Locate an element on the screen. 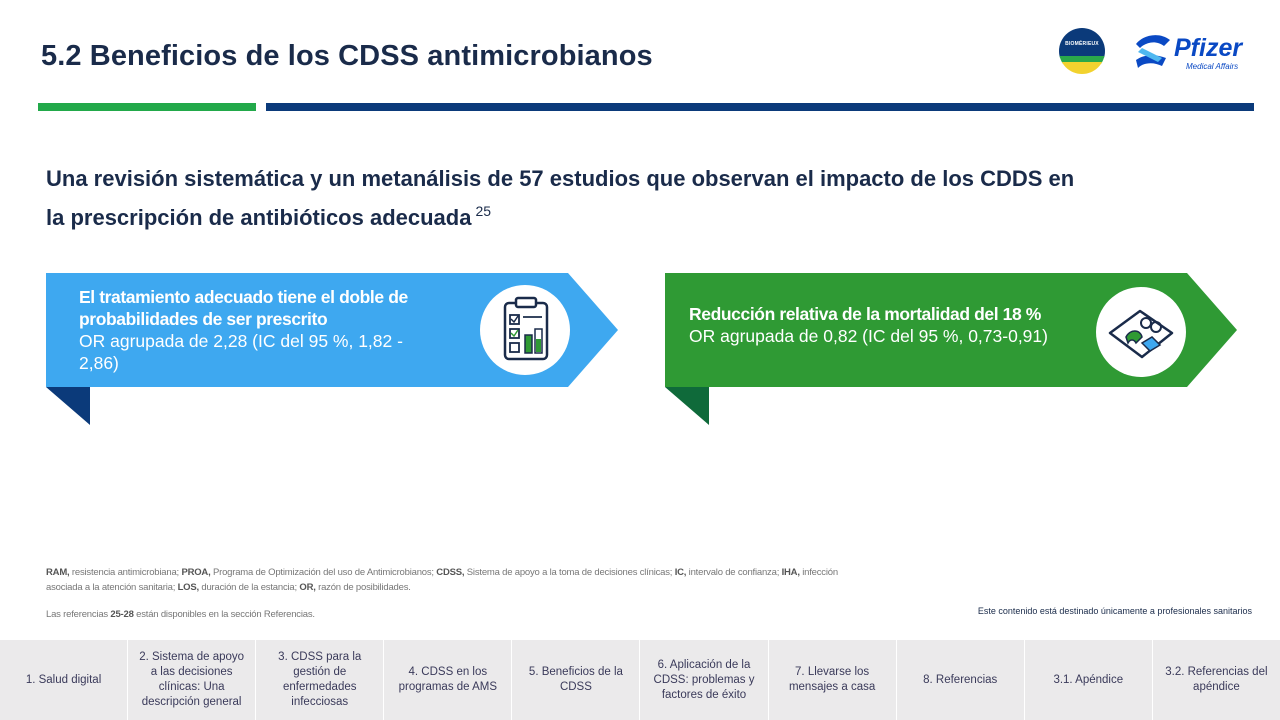 This screenshot has width=1280, height=720. abbr-def: razón de posibilidades. is located at coordinates (363, 587).